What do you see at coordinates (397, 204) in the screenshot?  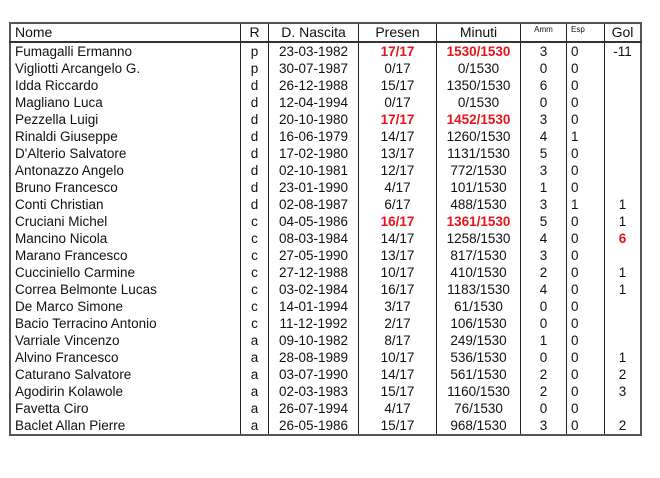 I see `cell-presen: 6/17` at bounding box center [397, 204].